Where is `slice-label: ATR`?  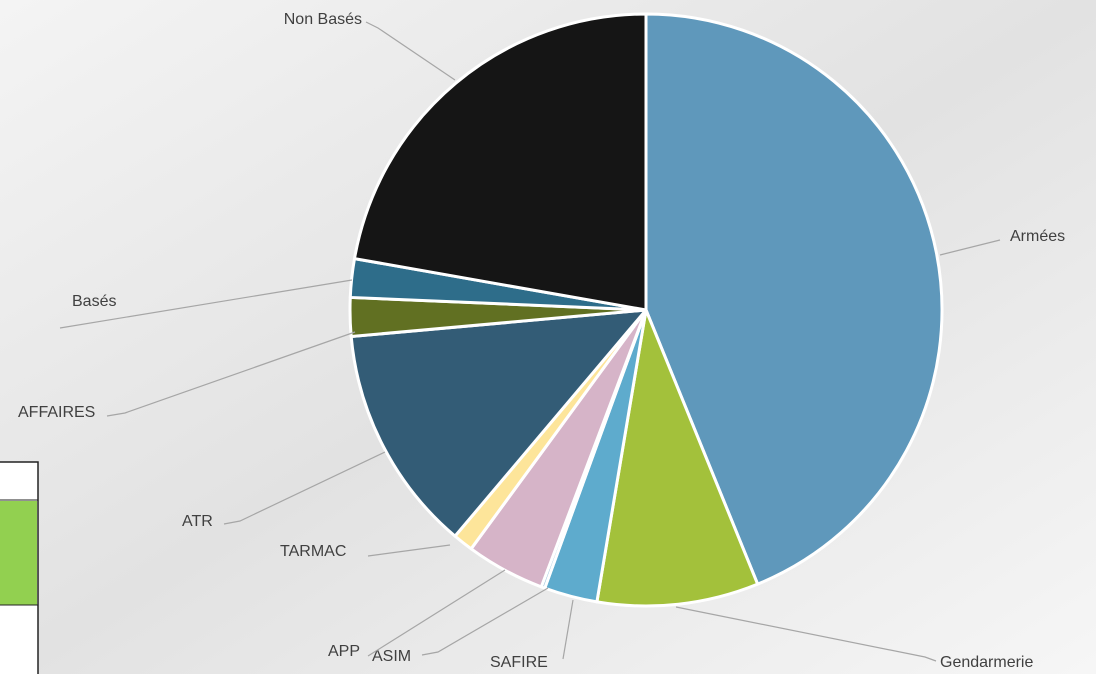 slice-label: ATR is located at coordinates (197, 521).